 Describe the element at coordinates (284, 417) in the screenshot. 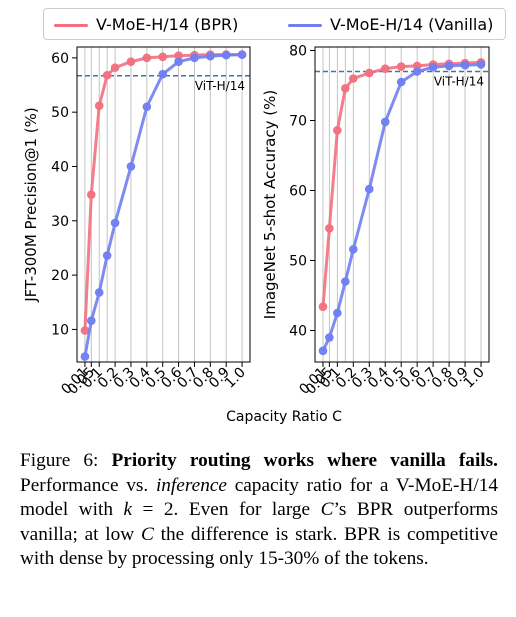

I see `x-axis-label: Capacity Ratio C` at that location.